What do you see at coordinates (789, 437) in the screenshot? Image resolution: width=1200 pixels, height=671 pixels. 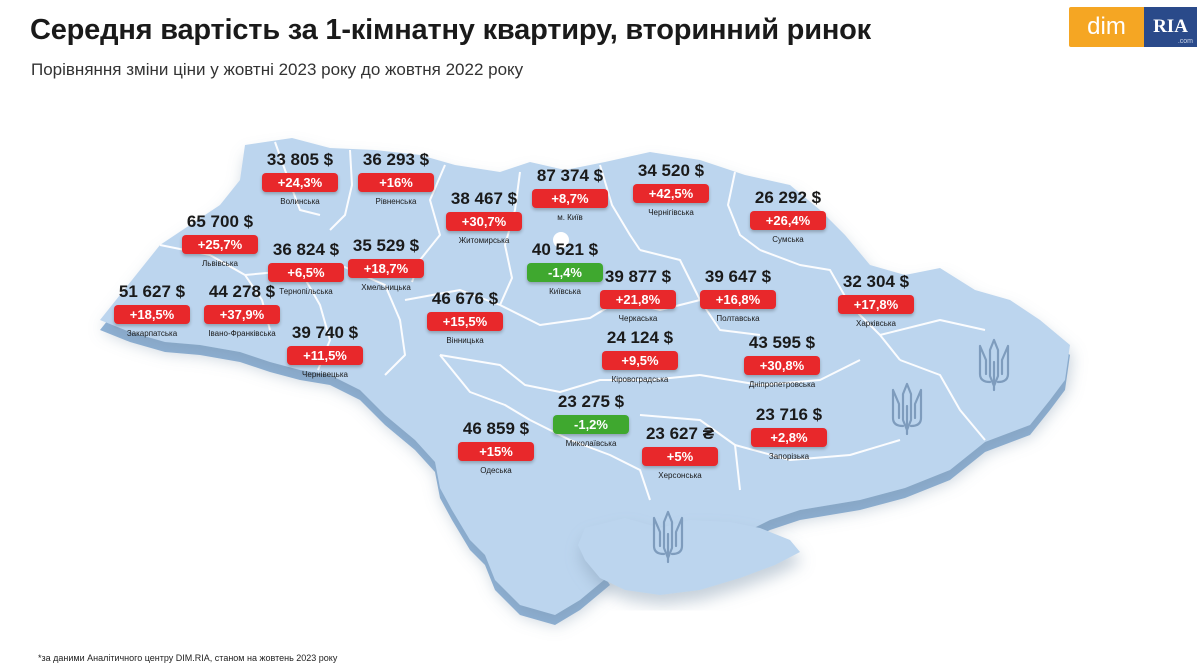 I see `region-change-badge: +2,8%` at bounding box center [789, 437].